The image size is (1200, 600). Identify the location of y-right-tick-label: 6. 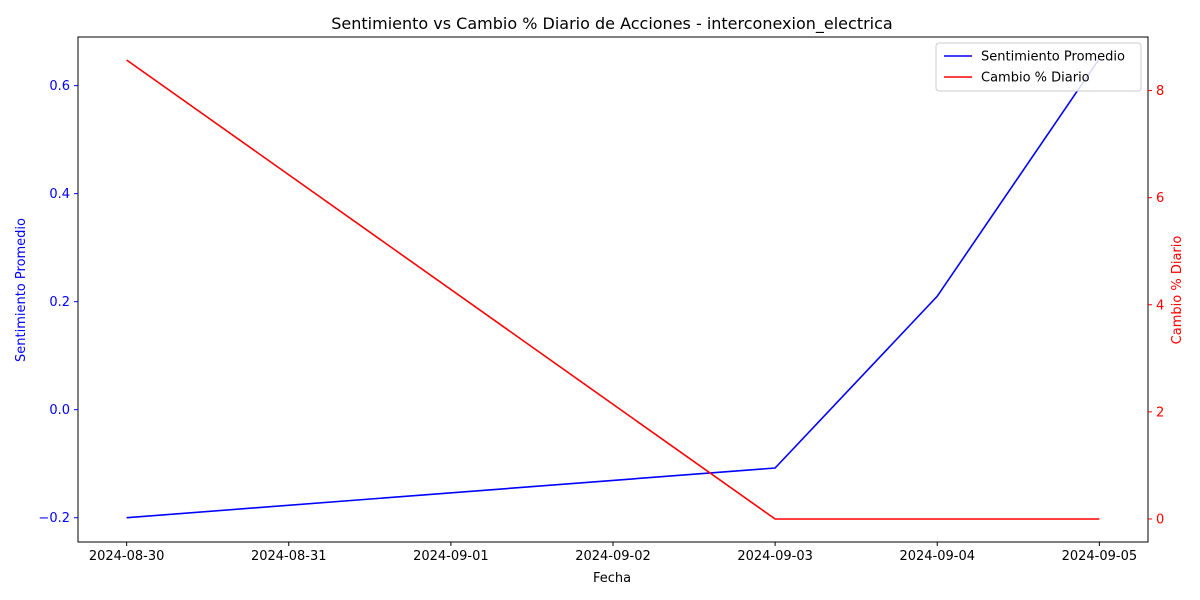
(1160, 198).